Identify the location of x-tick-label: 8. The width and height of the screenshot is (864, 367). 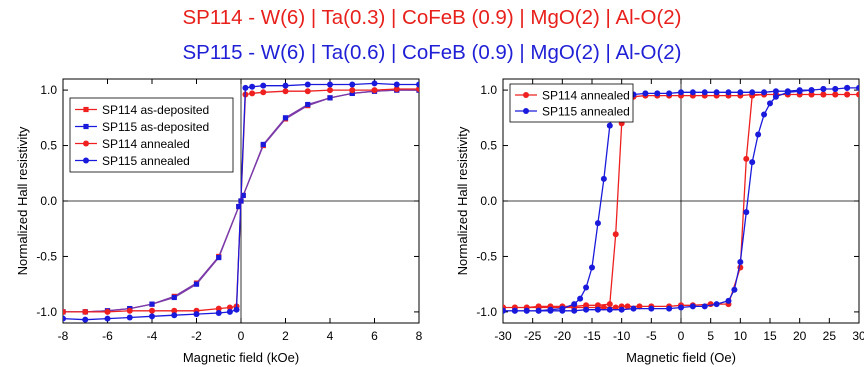
(419, 336).